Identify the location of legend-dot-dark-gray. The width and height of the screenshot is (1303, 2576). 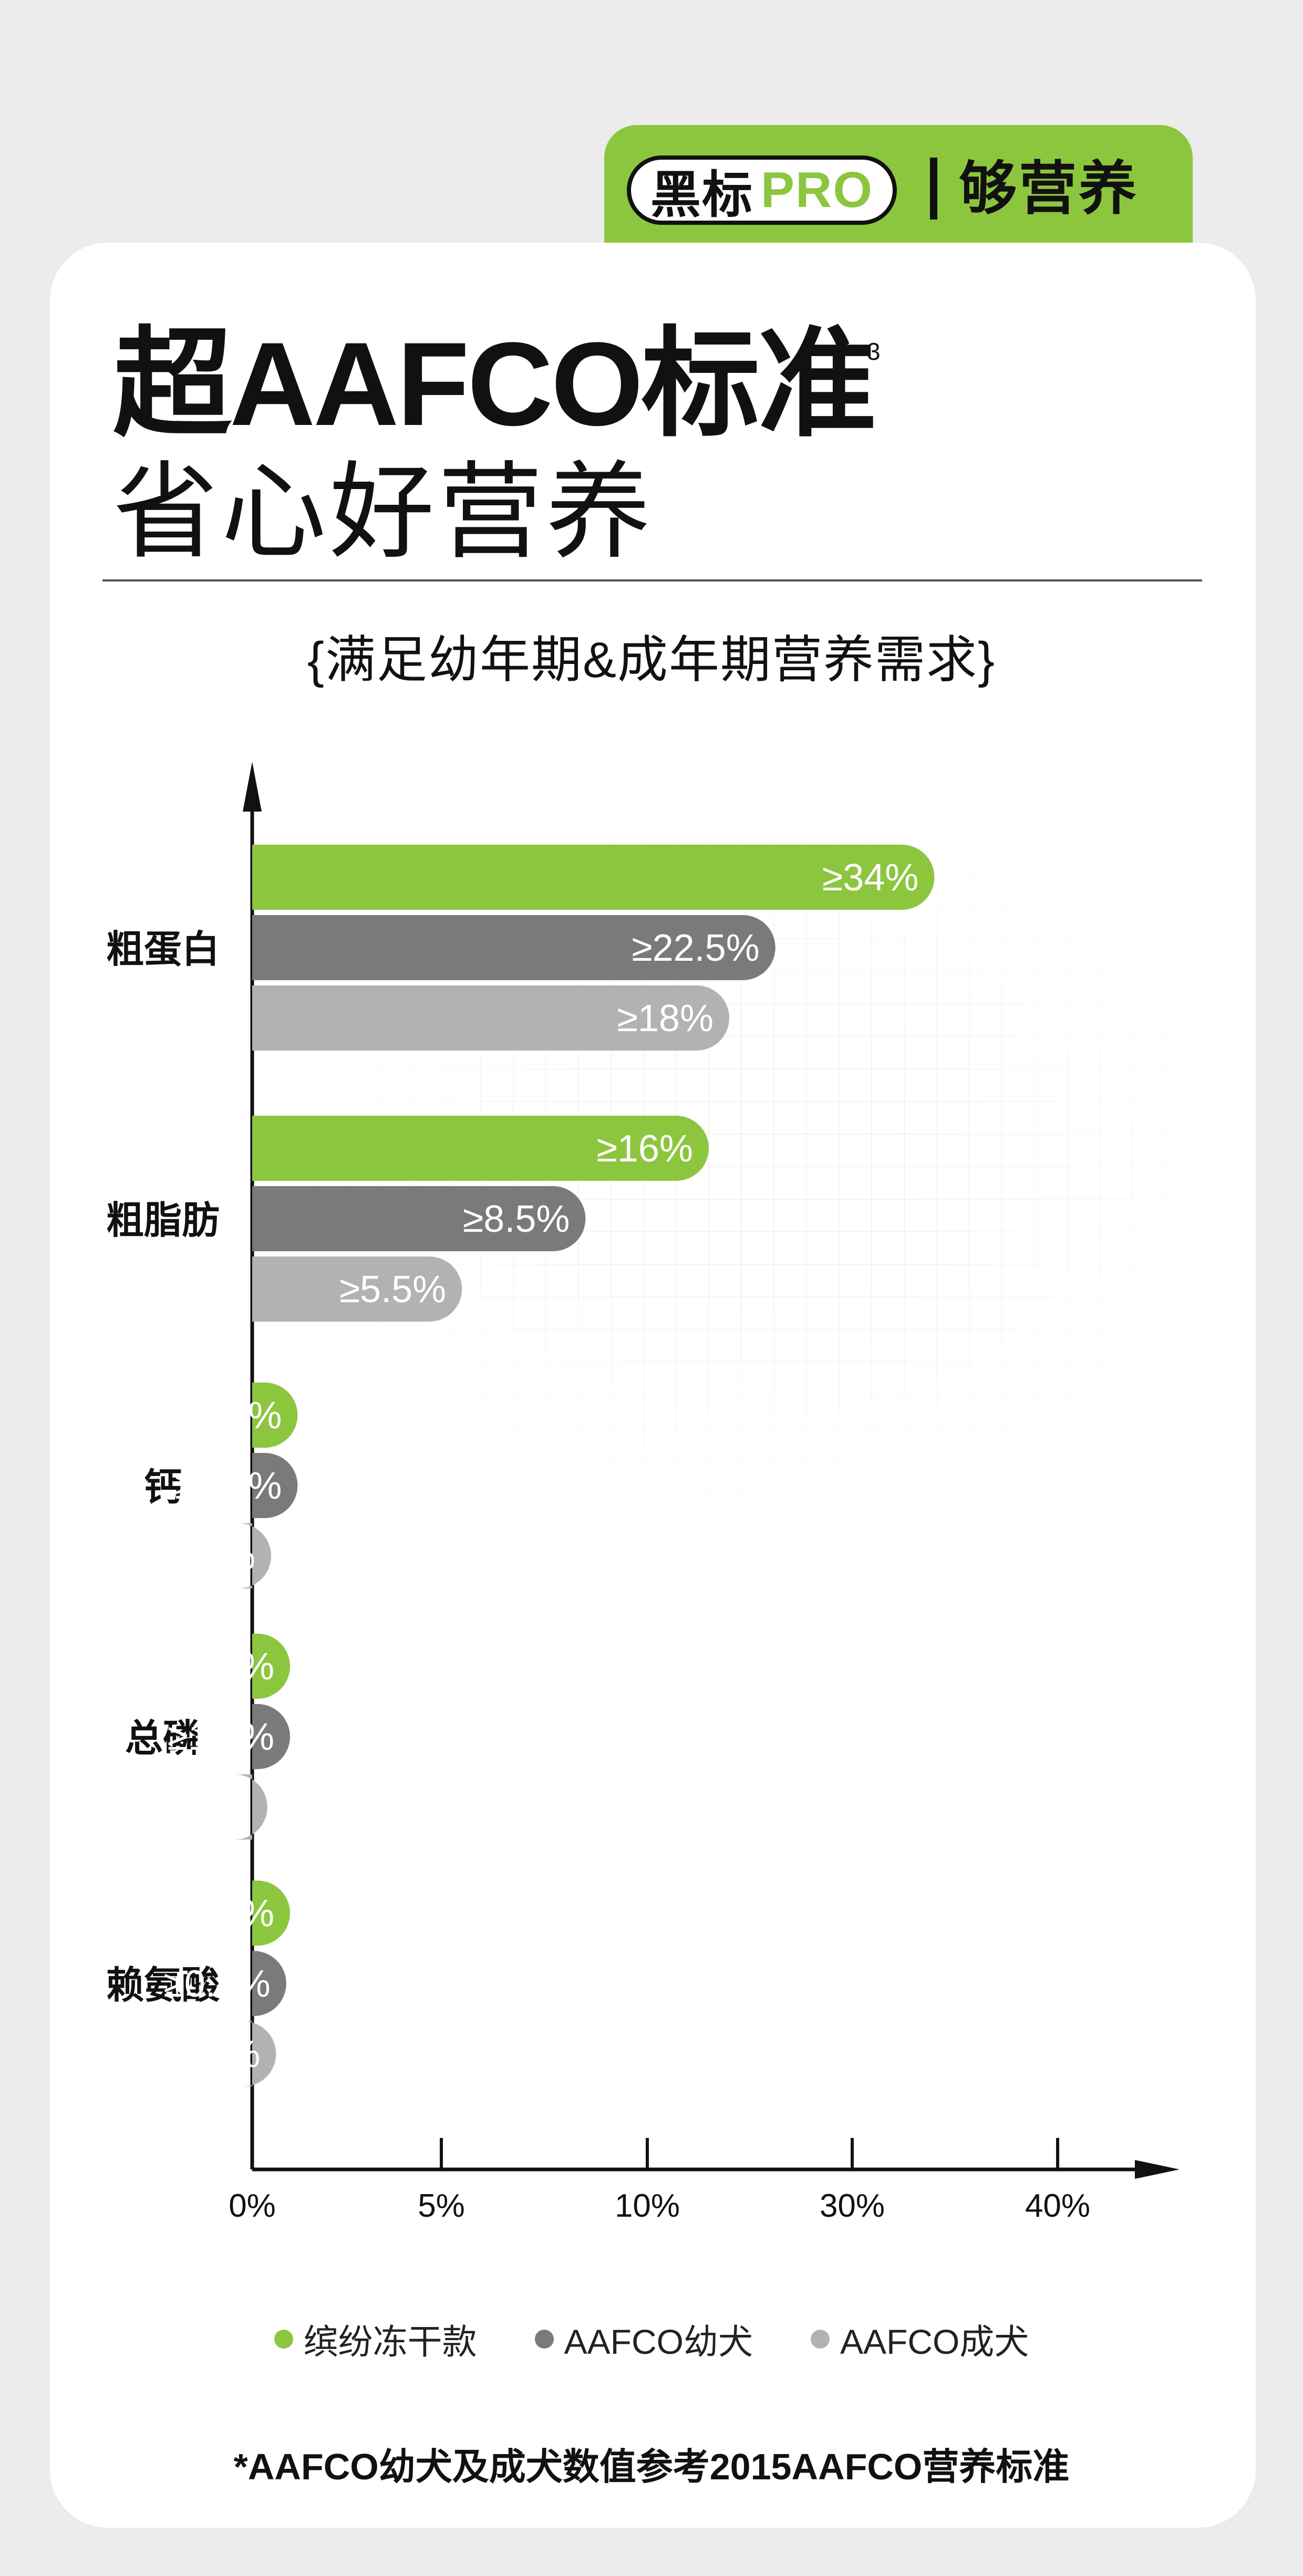
(544, 2339).